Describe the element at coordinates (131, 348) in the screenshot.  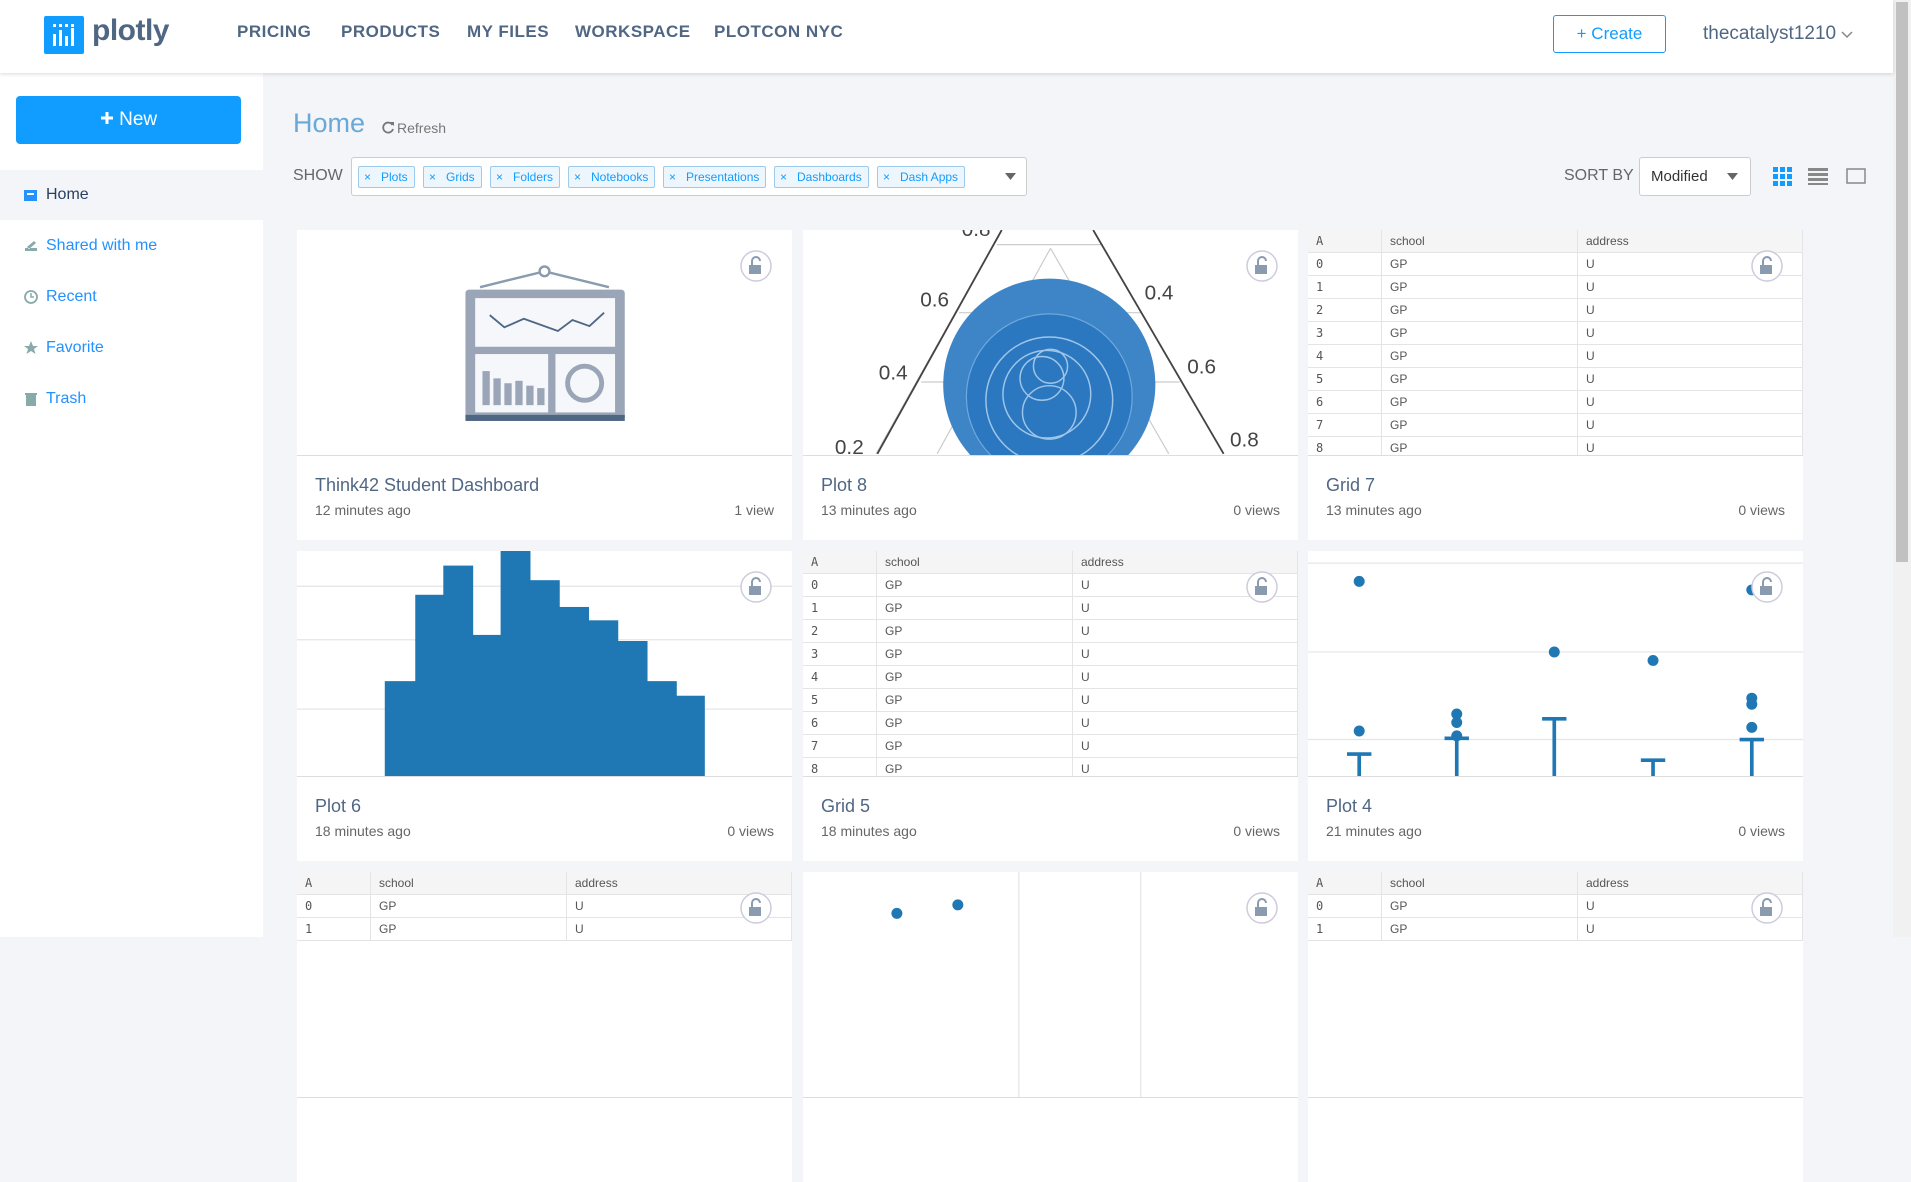
I see `sidebar-item: Favorite` at that location.